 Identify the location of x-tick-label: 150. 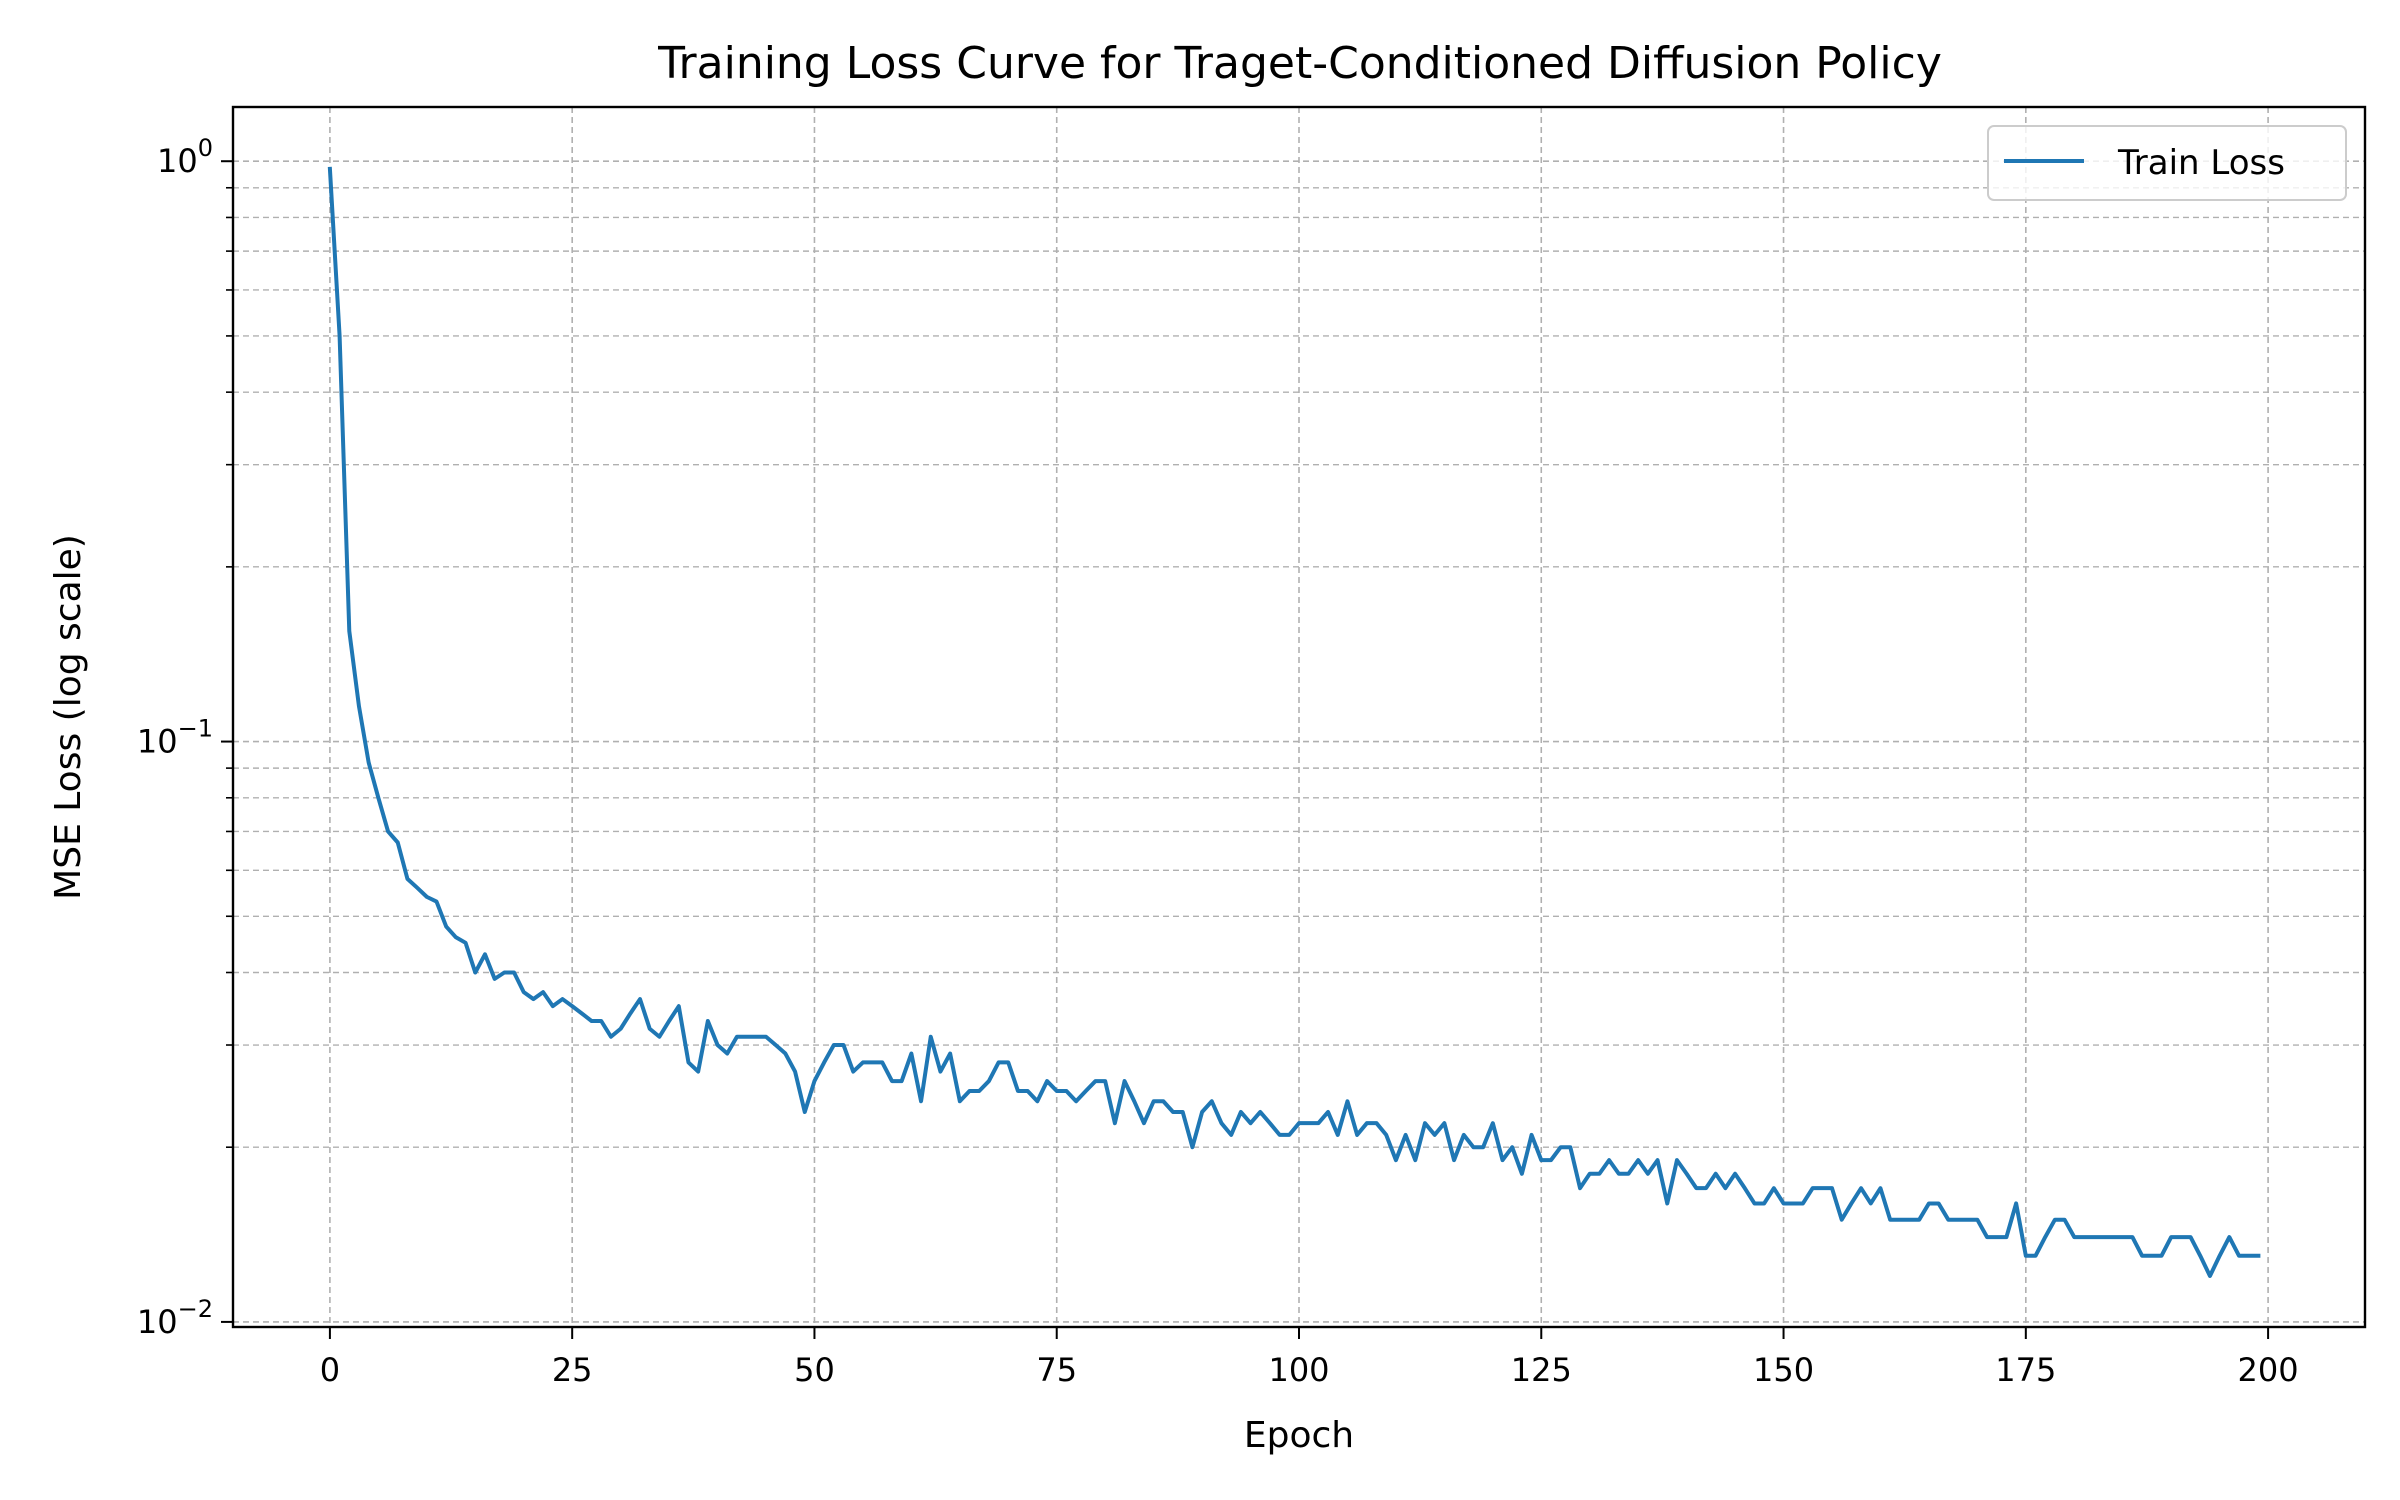
(1783, 1370).